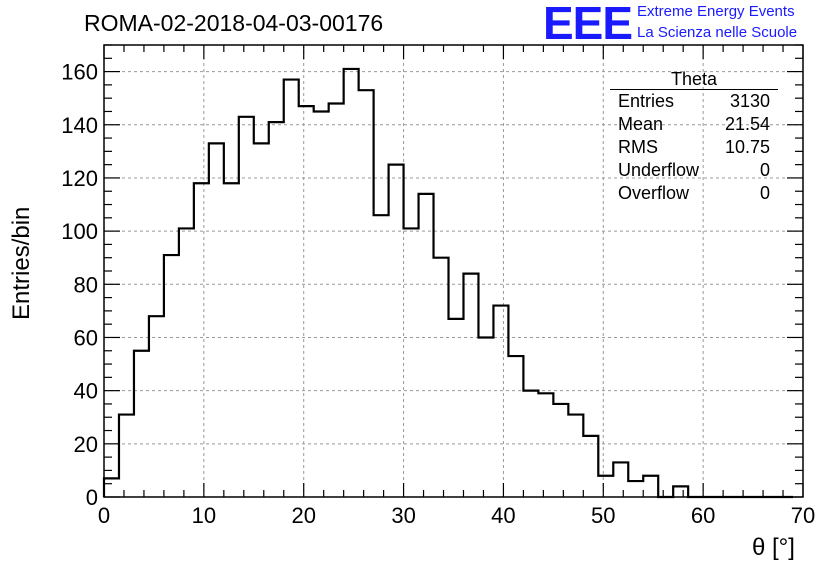  I want to click on x-tick-label: 30, so click(403, 515).